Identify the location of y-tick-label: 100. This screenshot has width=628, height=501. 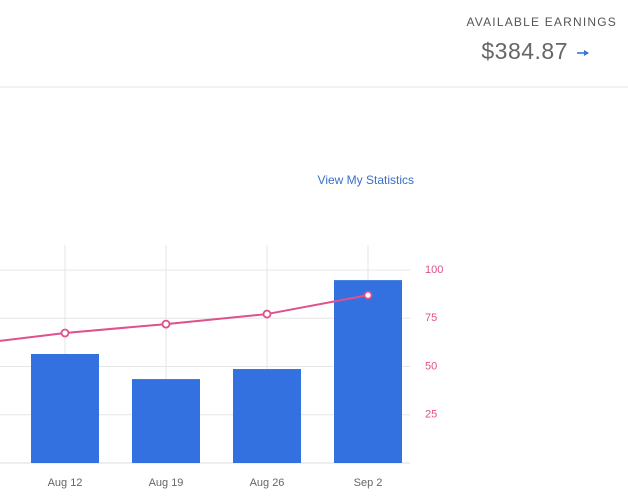
(434, 270).